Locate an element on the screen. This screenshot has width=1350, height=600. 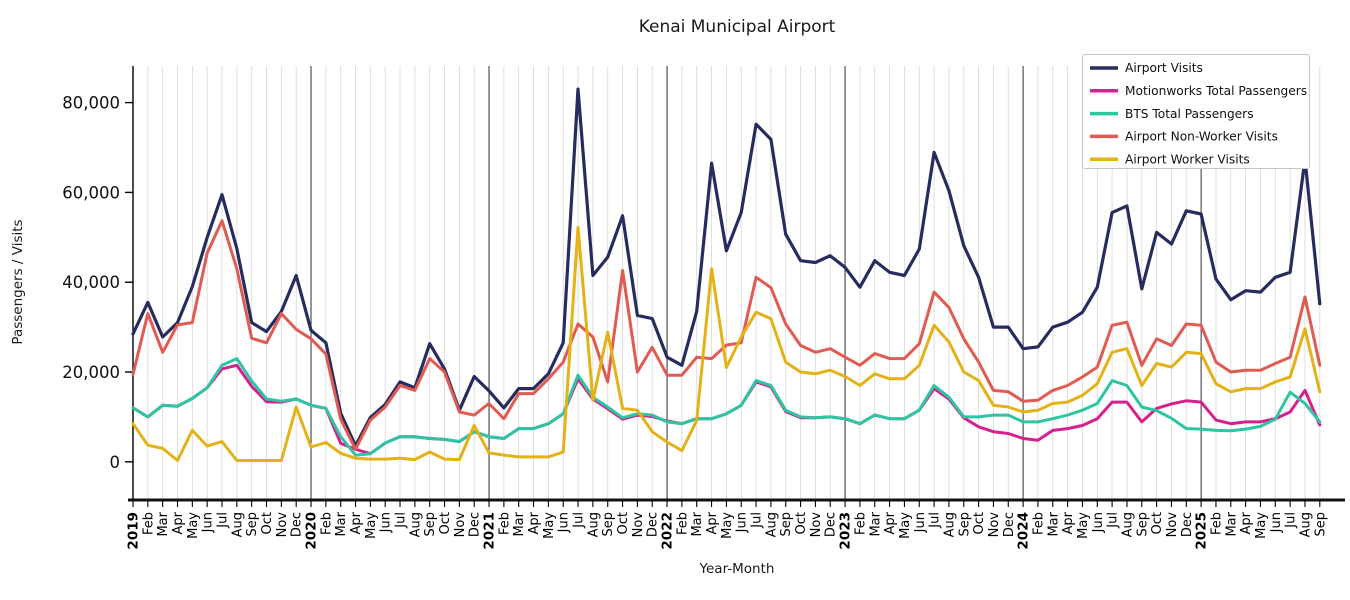
series-bts-total-passengers is located at coordinates (726, 407).